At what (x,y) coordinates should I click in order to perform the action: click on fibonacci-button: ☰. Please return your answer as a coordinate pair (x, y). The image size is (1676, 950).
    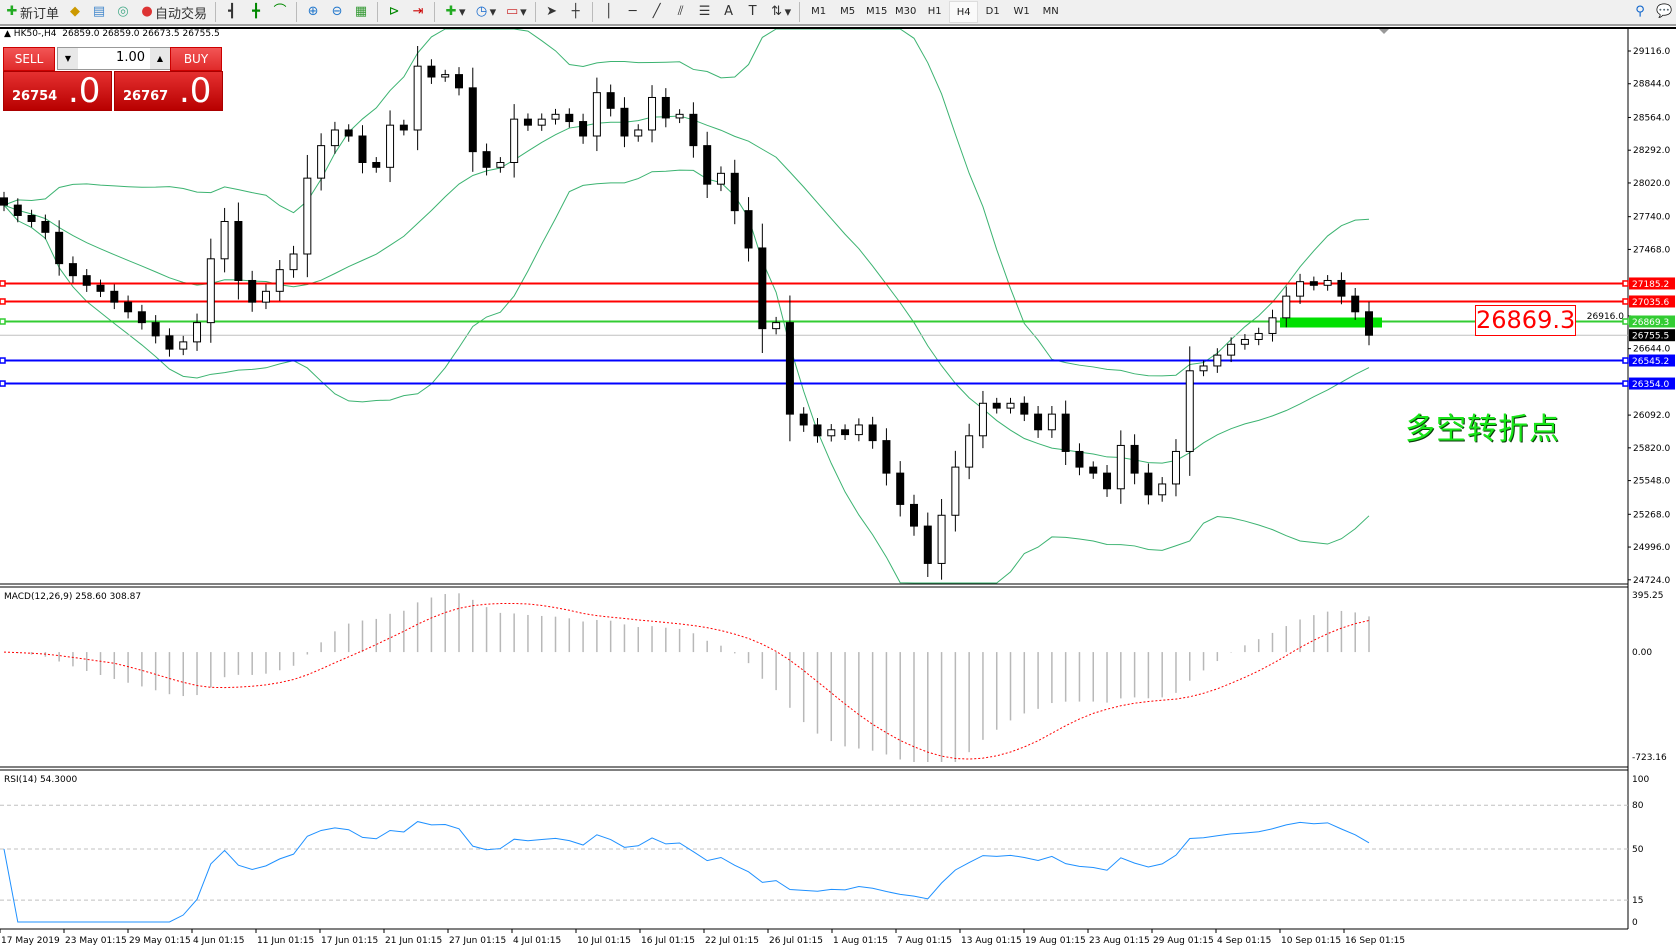
    Looking at the image, I should click on (705, 12).